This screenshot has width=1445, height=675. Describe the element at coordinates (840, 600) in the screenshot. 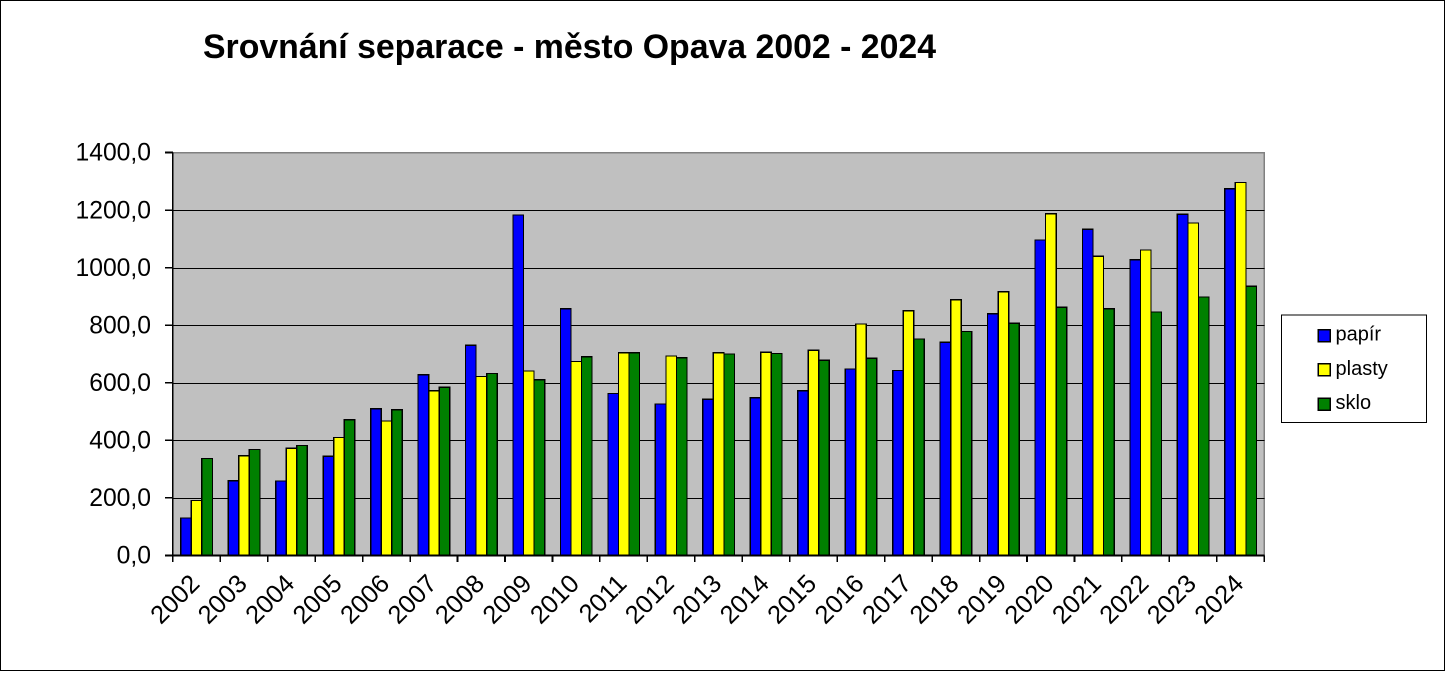

I see `svg-text: 2016` at that location.